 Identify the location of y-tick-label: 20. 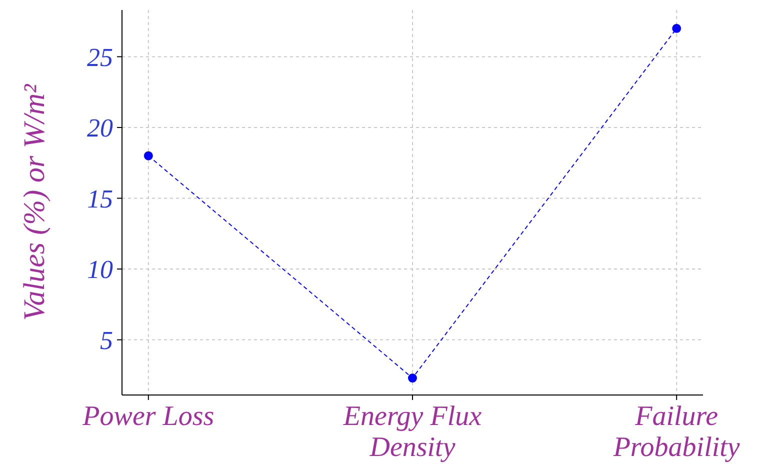
(100, 128).